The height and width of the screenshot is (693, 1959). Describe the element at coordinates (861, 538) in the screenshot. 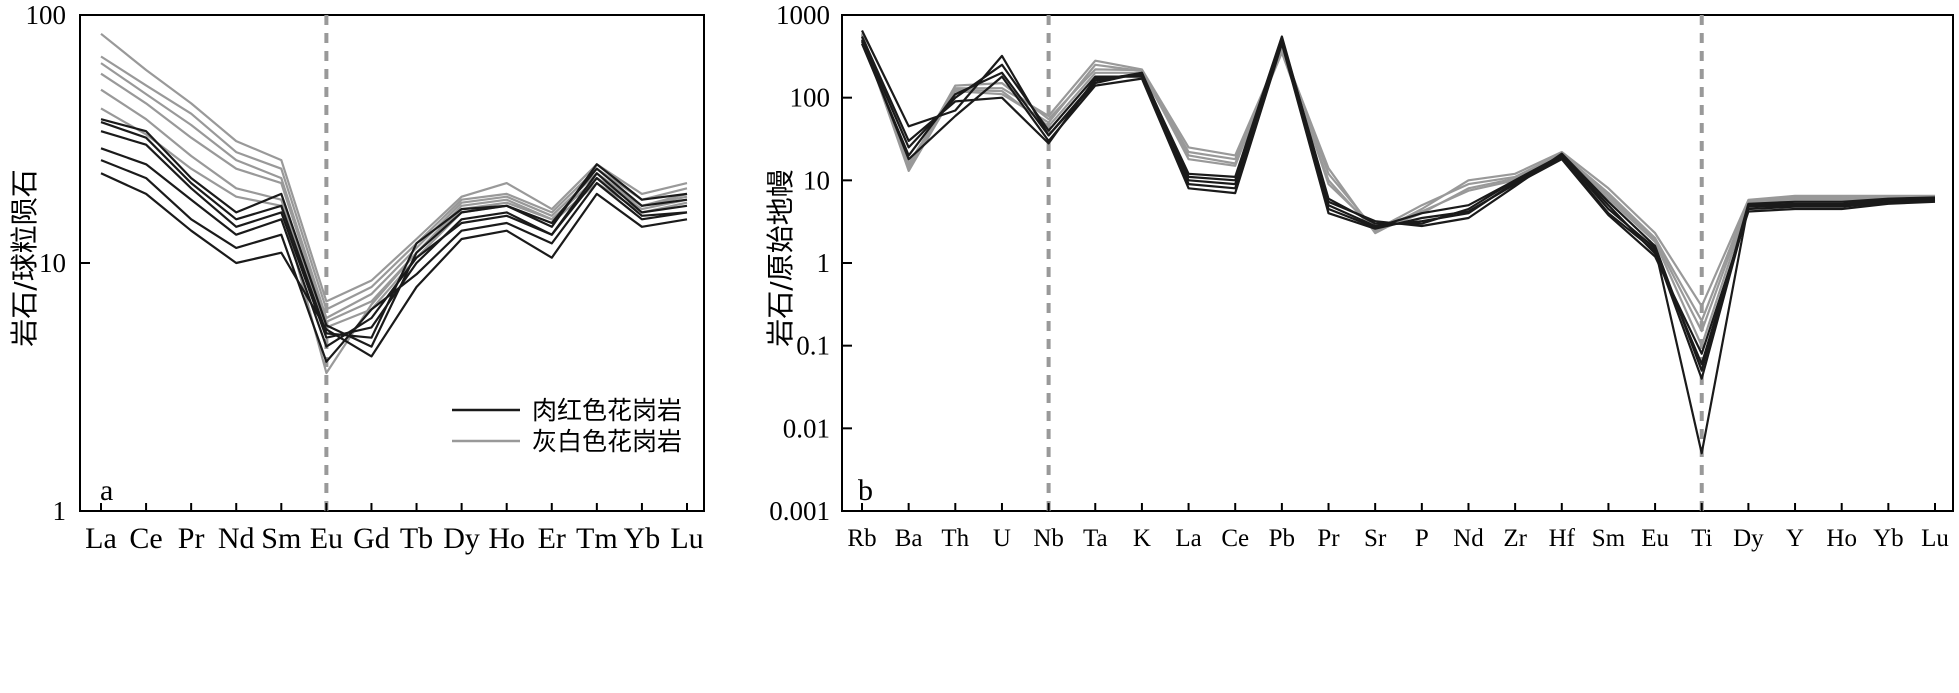

I see `x-tick-label: Rb` at that location.